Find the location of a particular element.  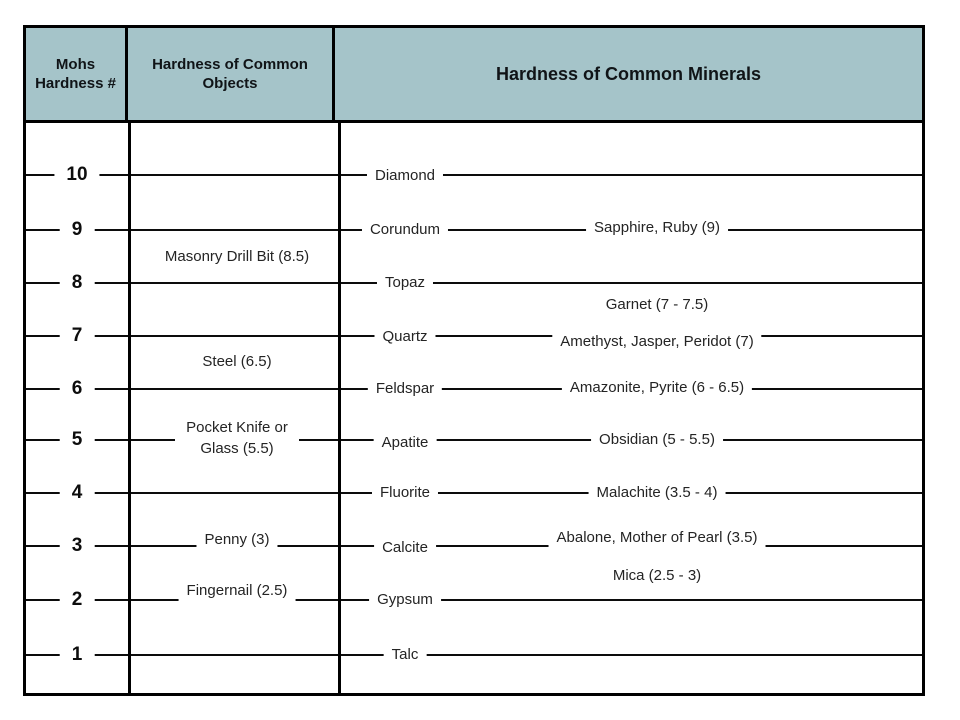

equivalent-malachite: Malachite (3.5 - 4) is located at coordinates (657, 493).